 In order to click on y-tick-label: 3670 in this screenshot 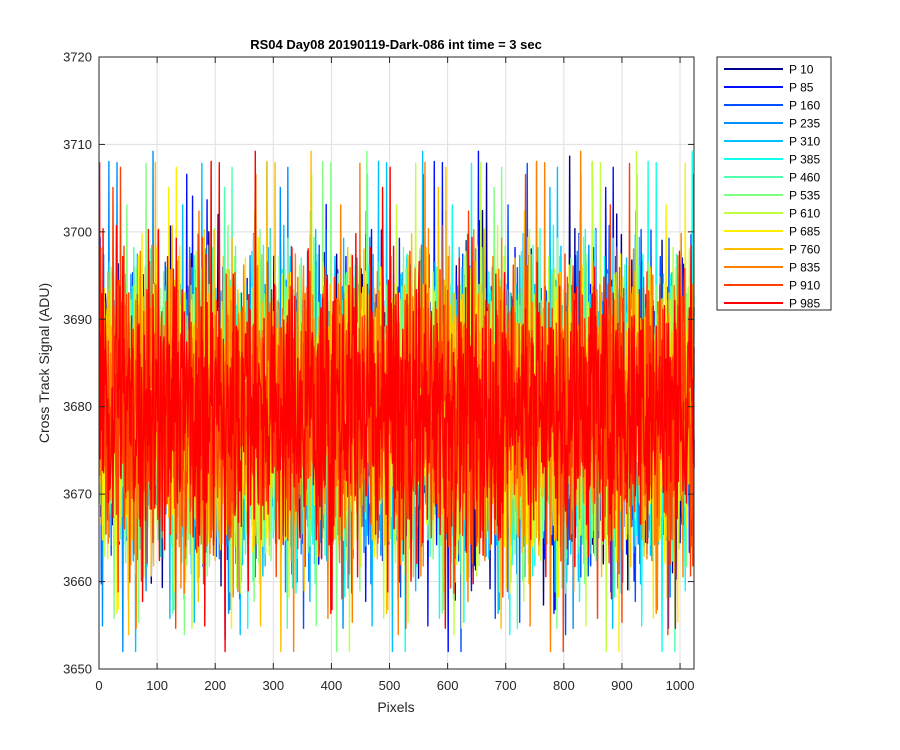, I will do `click(77, 494)`.